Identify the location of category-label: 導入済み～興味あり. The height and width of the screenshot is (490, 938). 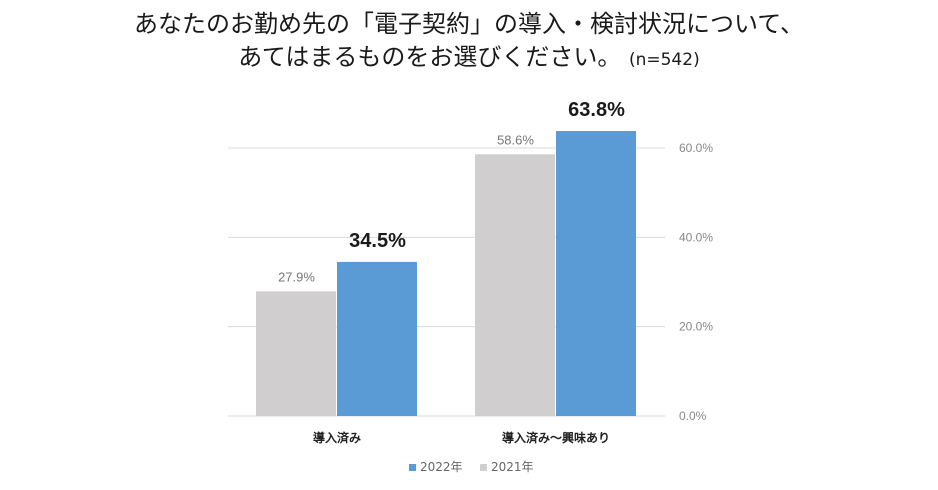
(556, 437).